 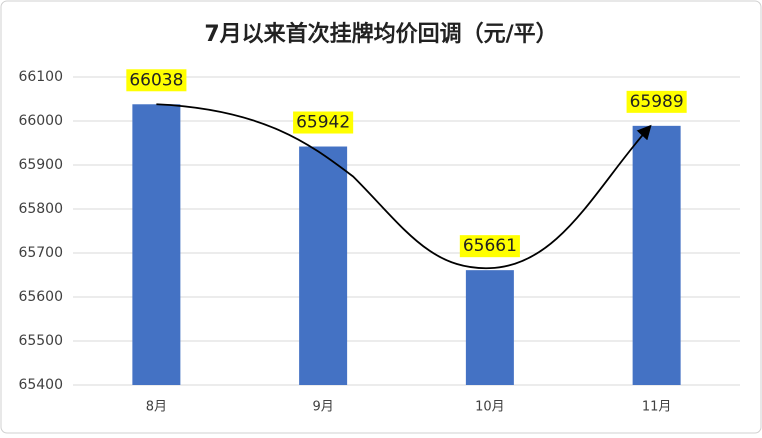 I want to click on x-tick-label: 11月, so click(x=657, y=407).